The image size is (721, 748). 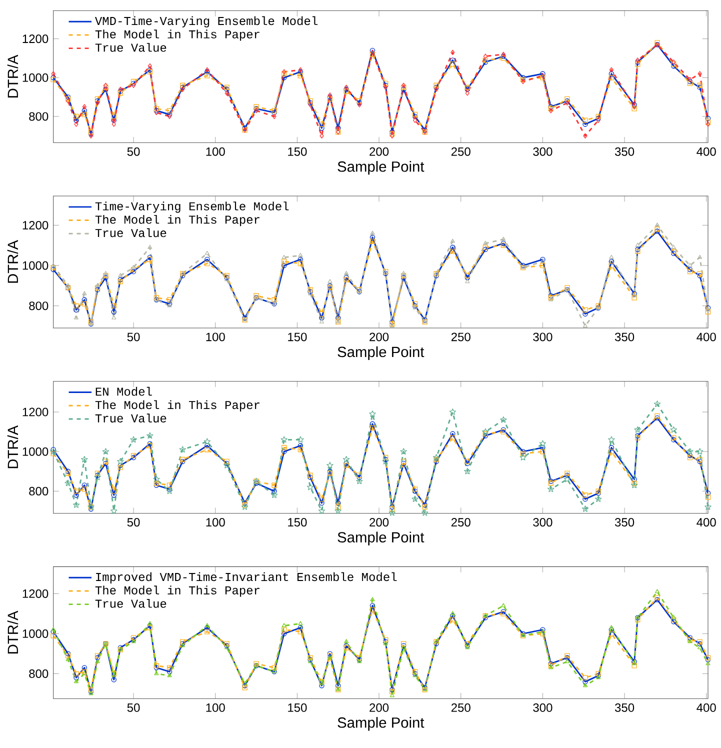 What do you see at coordinates (124, 391) in the screenshot?
I see `legend-label: EN Model` at bounding box center [124, 391].